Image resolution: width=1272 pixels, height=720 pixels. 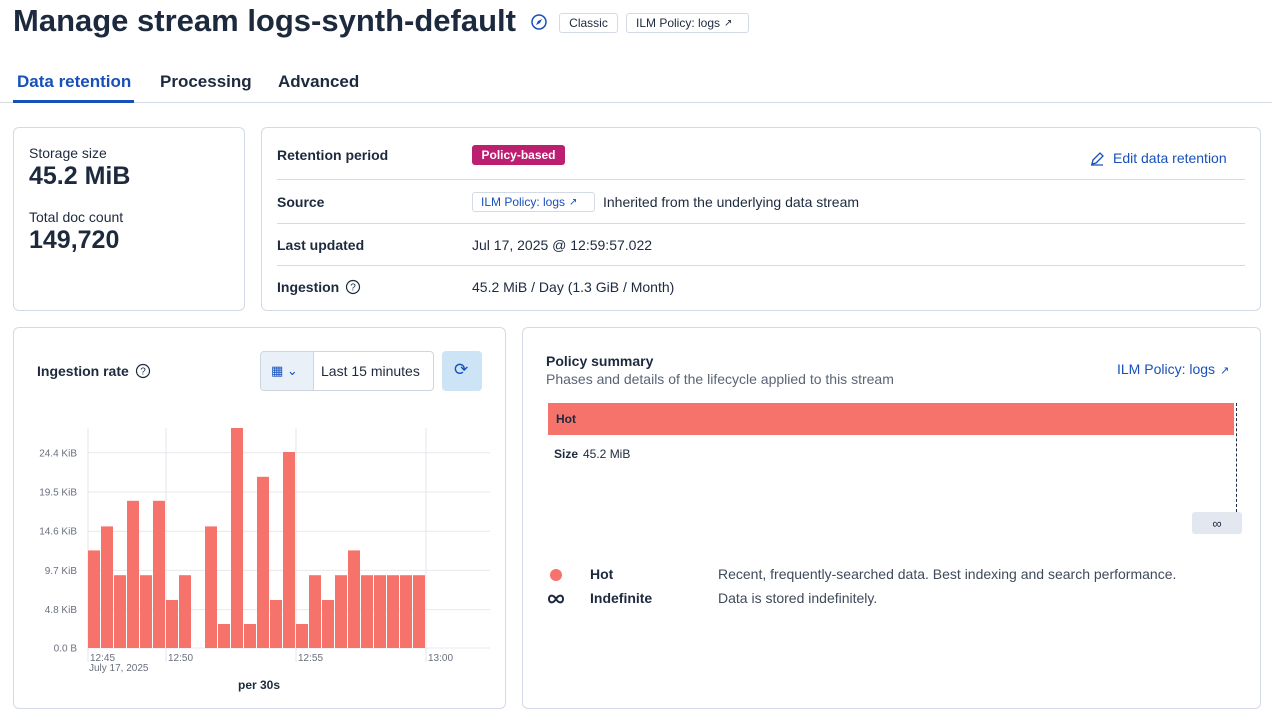 I want to click on row-value: Jul 17, 2025 @ 12:59:57.022, so click(x=562, y=245).